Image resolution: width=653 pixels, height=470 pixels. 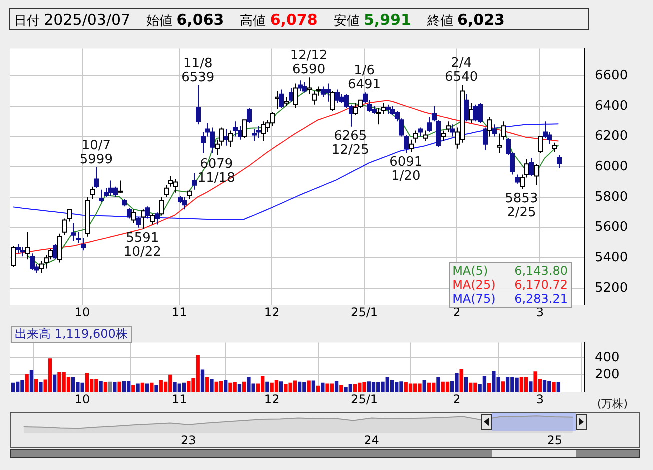 I want to click on annotation: 12/12 6590, so click(x=309, y=63).